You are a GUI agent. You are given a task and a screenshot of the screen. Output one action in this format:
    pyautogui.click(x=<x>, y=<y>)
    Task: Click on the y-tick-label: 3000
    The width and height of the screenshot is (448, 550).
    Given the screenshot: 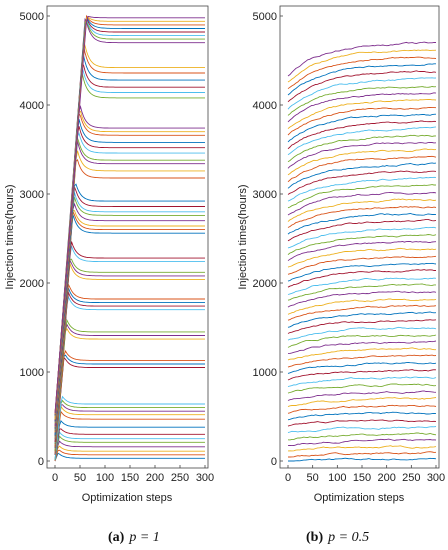 What is the action you would take?
    pyautogui.click(x=32, y=195)
    